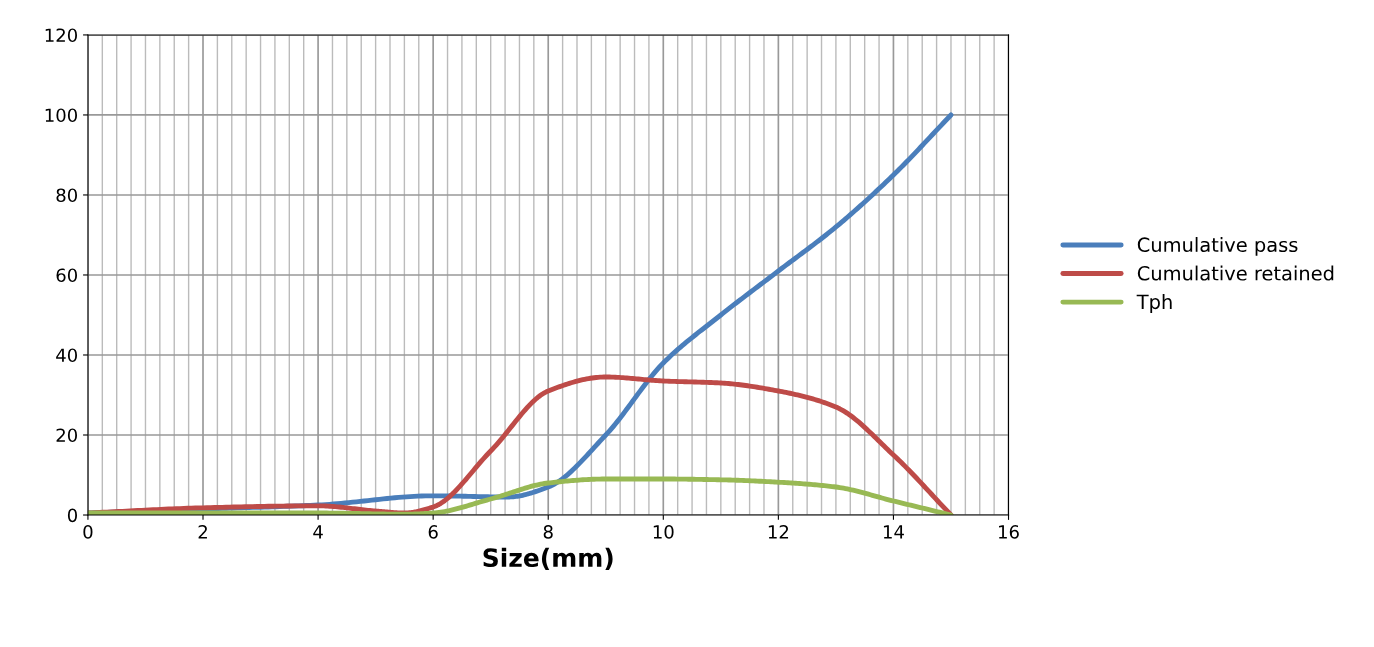 This screenshot has width=1374, height=647. What do you see at coordinates (663, 532) in the screenshot?
I see `x-tick-label: 10` at bounding box center [663, 532].